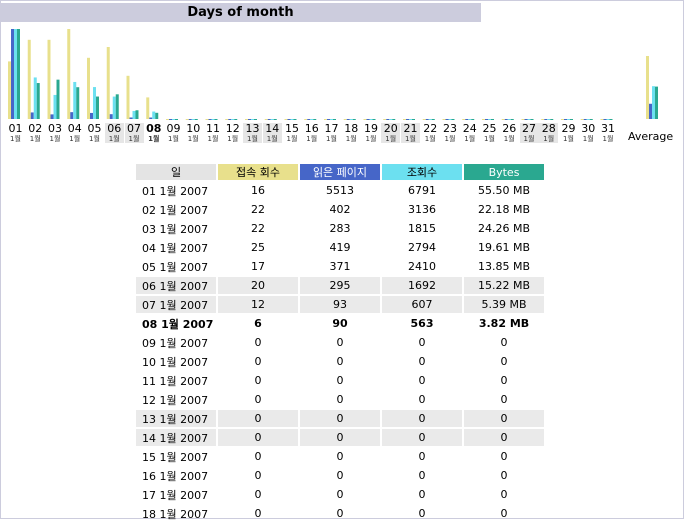  I want to click on cell-date: 10 1월 2007, so click(175, 362).